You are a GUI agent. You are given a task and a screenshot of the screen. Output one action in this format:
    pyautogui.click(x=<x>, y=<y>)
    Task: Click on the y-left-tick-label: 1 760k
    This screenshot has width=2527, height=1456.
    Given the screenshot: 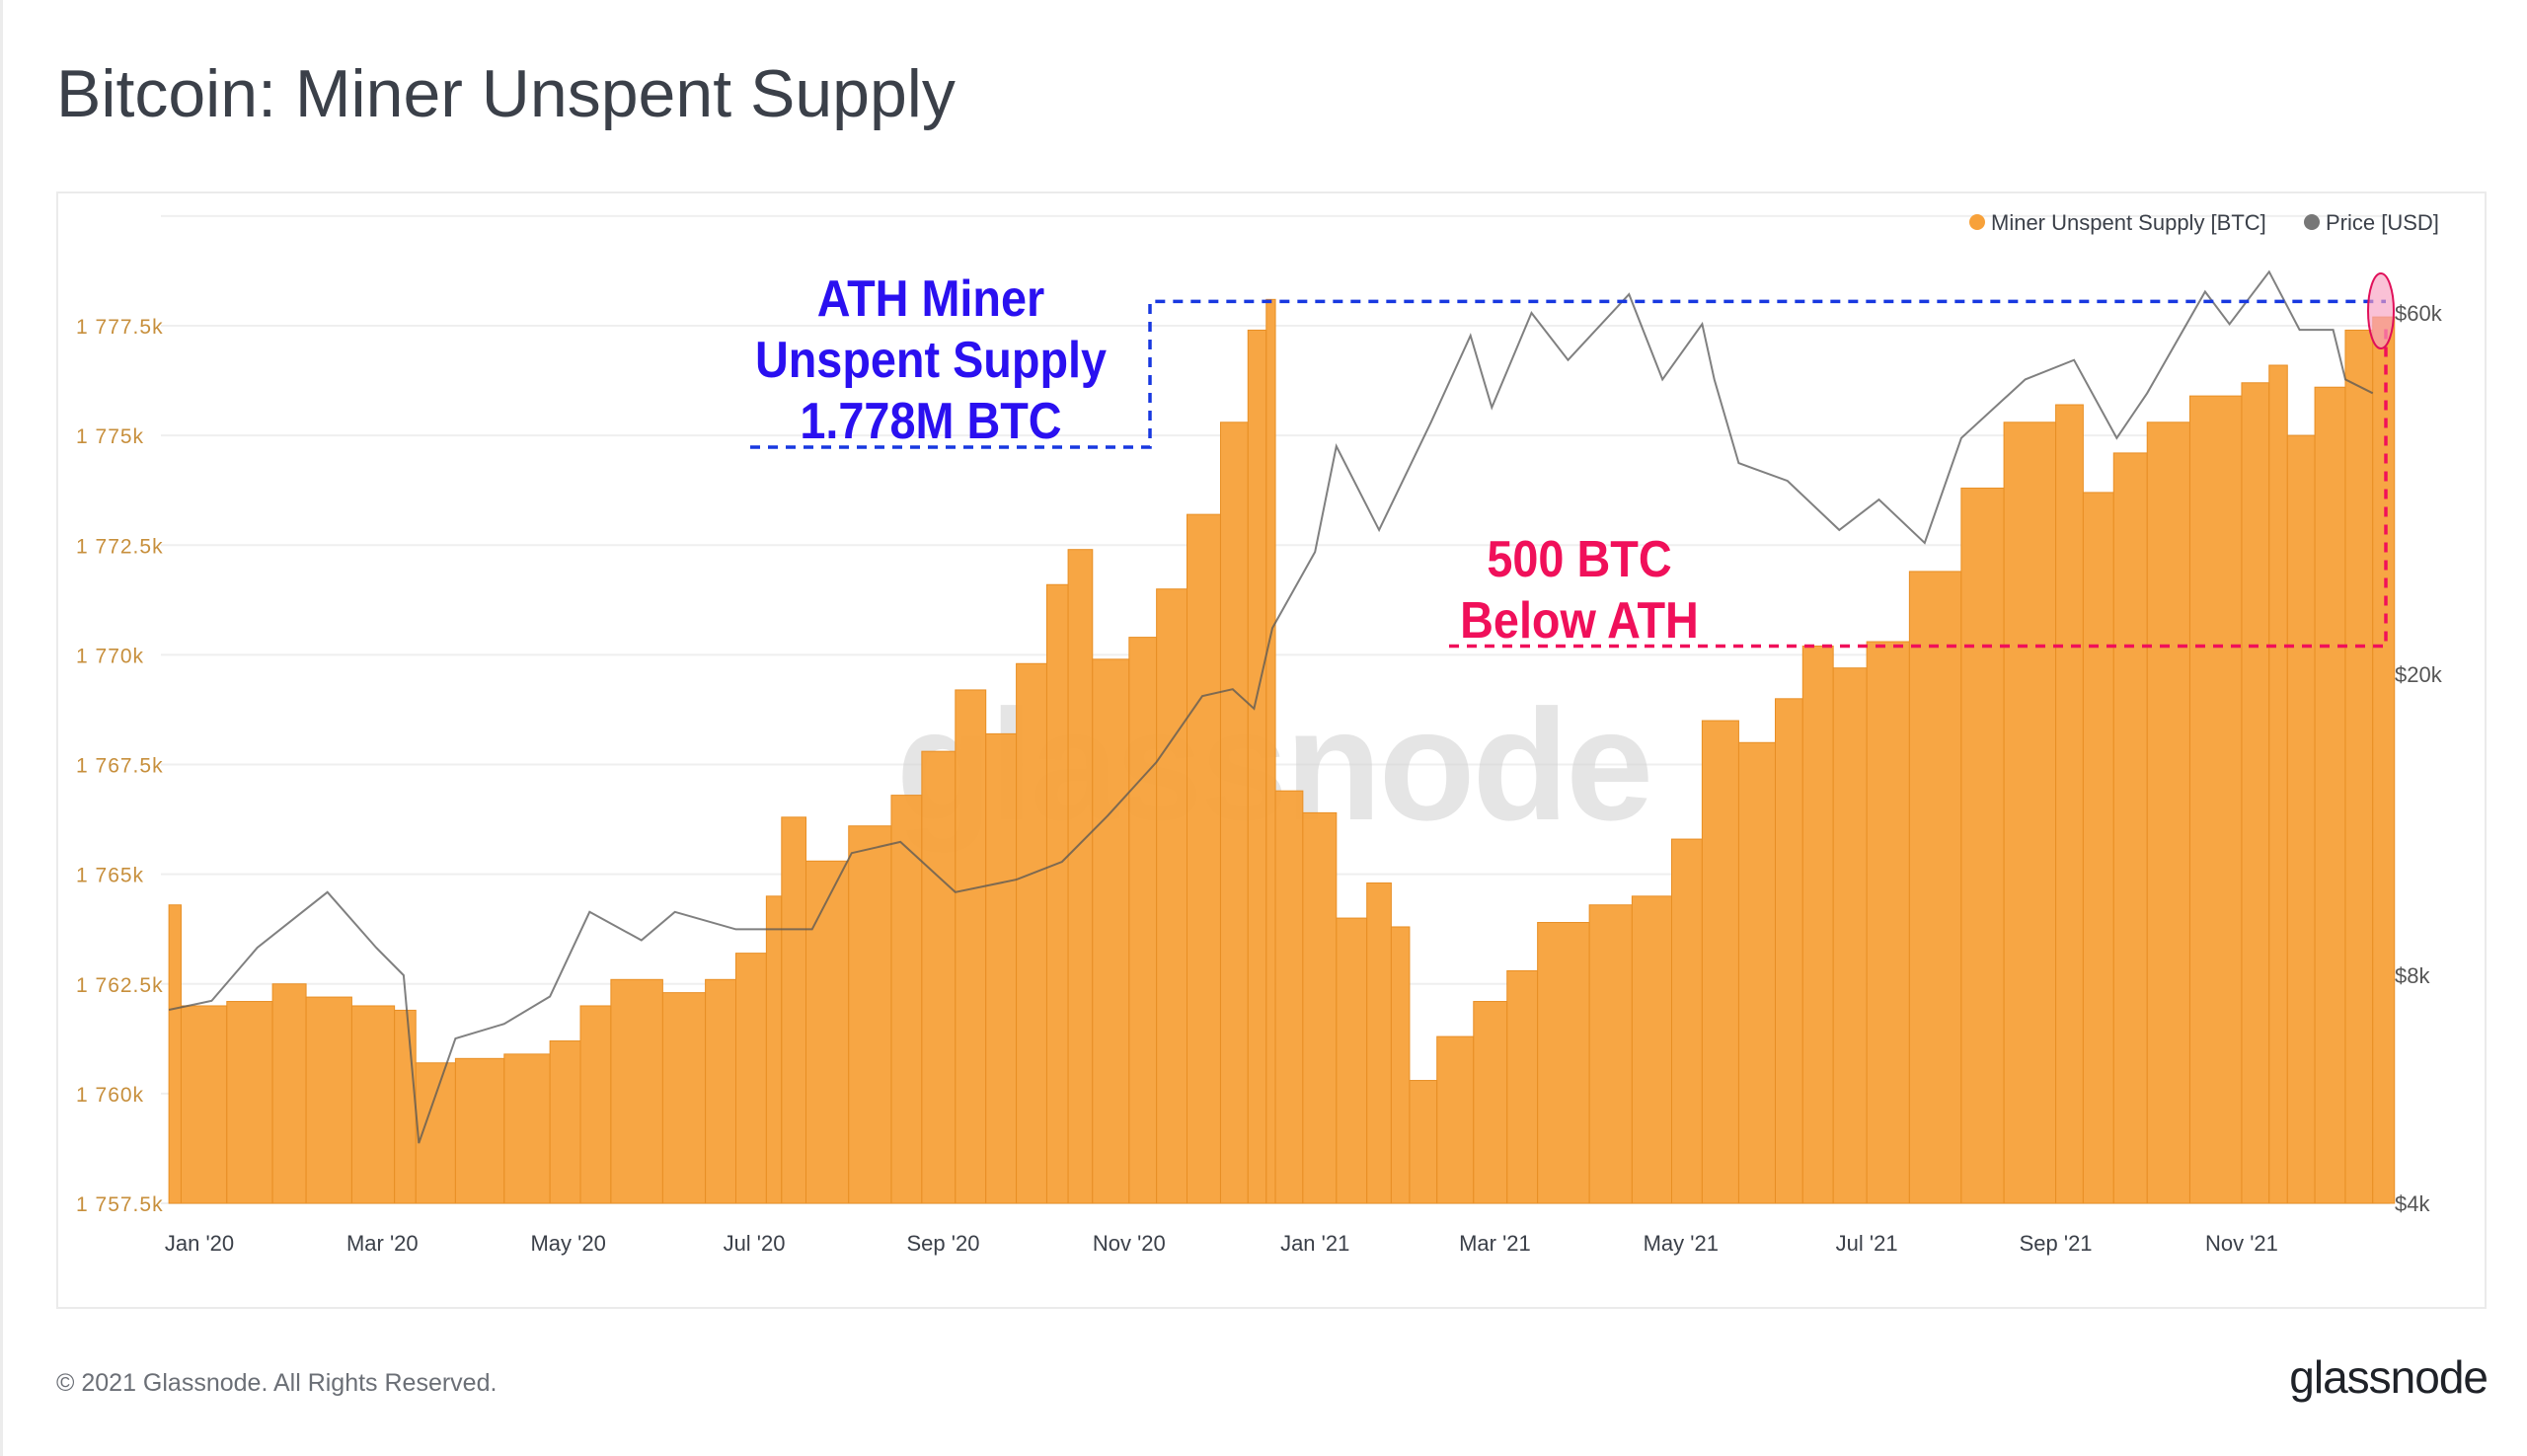 What is the action you would take?
    pyautogui.click(x=110, y=1095)
    